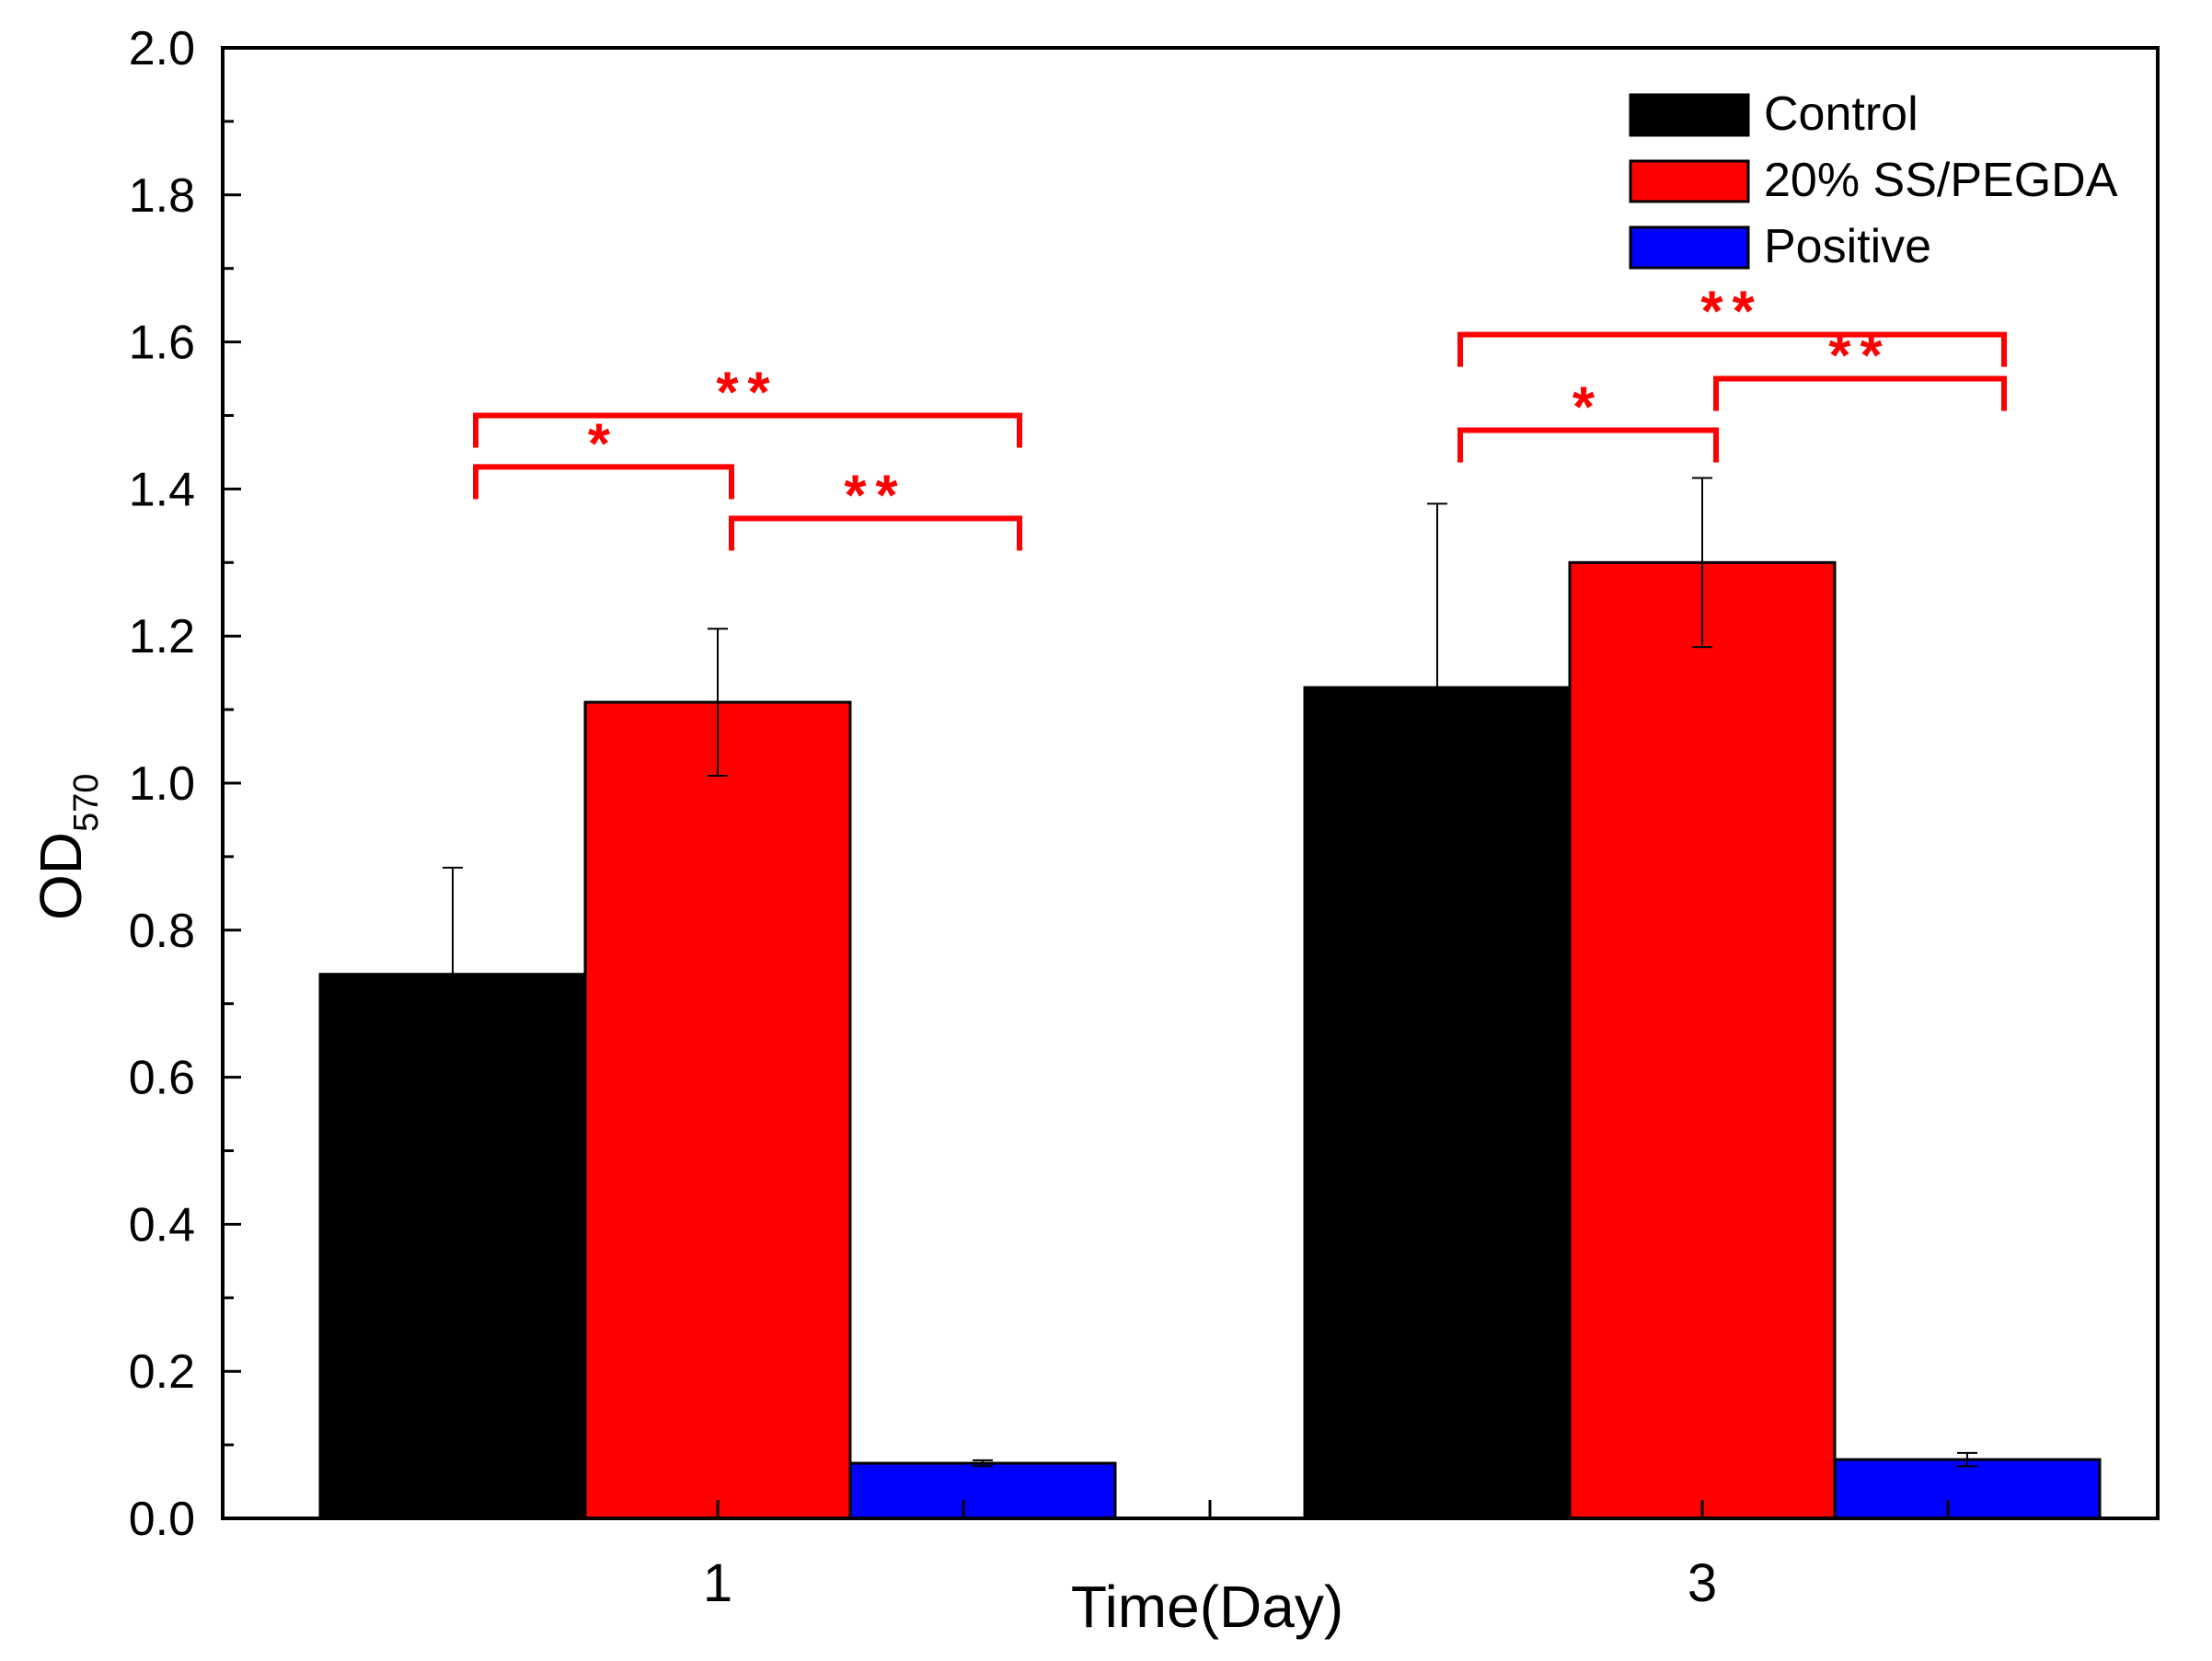 The height and width of the screenshot is (1661, 2212). I want to click on y-axis-title: OD570, so click(67, 847).